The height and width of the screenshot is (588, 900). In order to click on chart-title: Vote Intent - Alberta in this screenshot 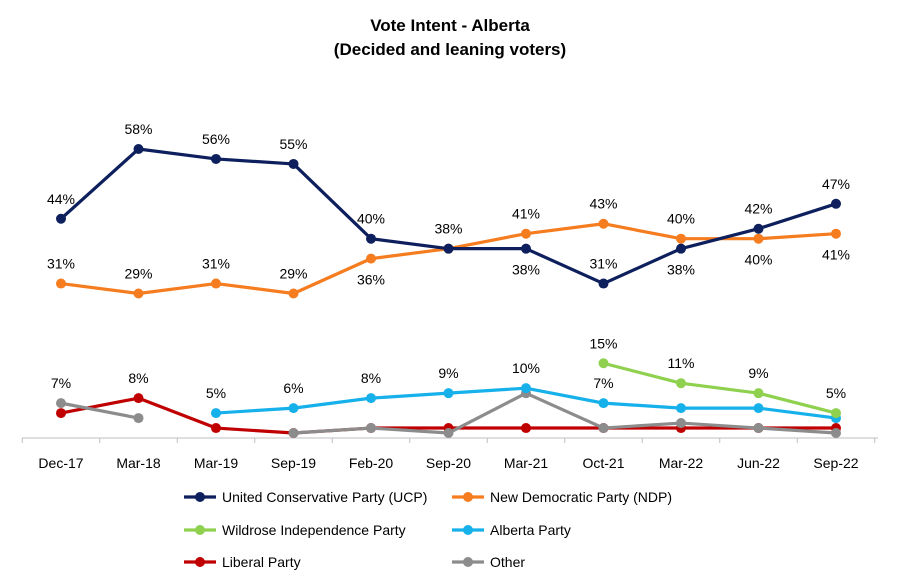, I will do `click(450, 25)`.